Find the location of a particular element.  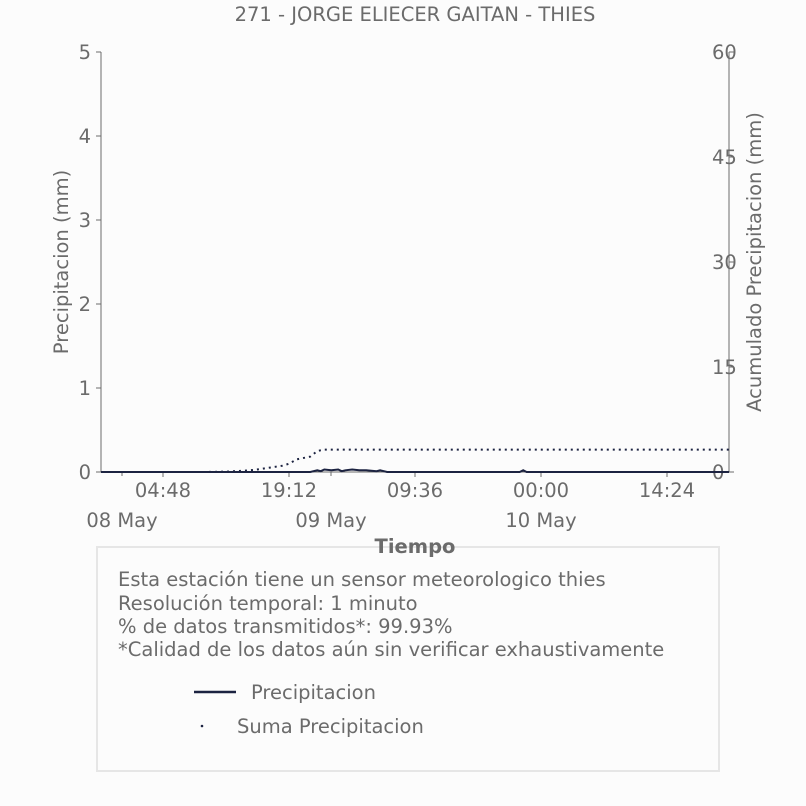

y-right-tick-label: 15 is located at coordinates (724, 367).